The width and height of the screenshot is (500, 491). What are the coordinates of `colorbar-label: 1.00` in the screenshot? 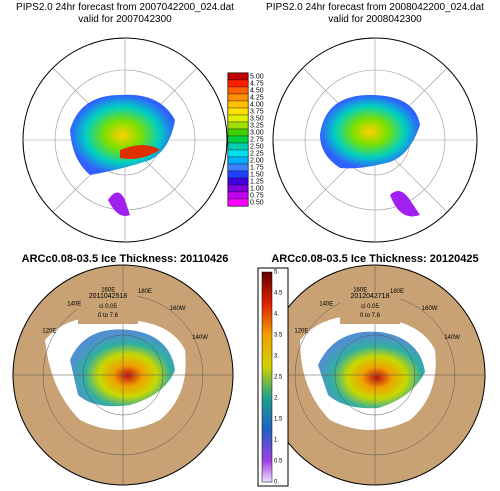 It's located at (257, 188).